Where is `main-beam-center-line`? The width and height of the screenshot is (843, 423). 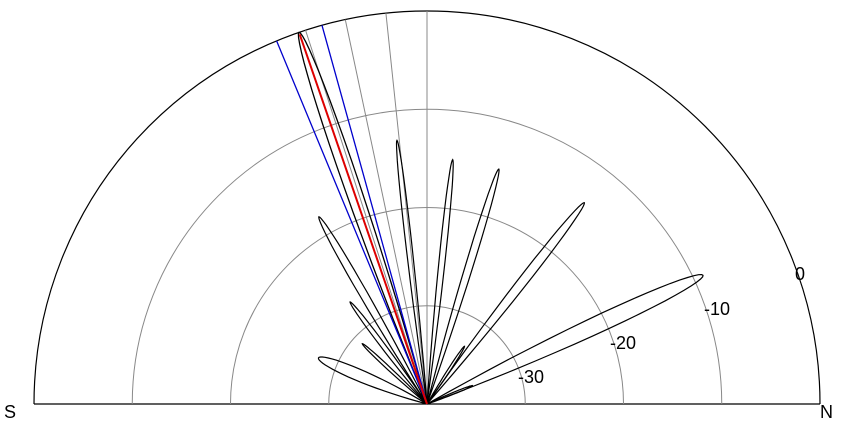
main-beam-center-line is located at coordinates (363, 219).